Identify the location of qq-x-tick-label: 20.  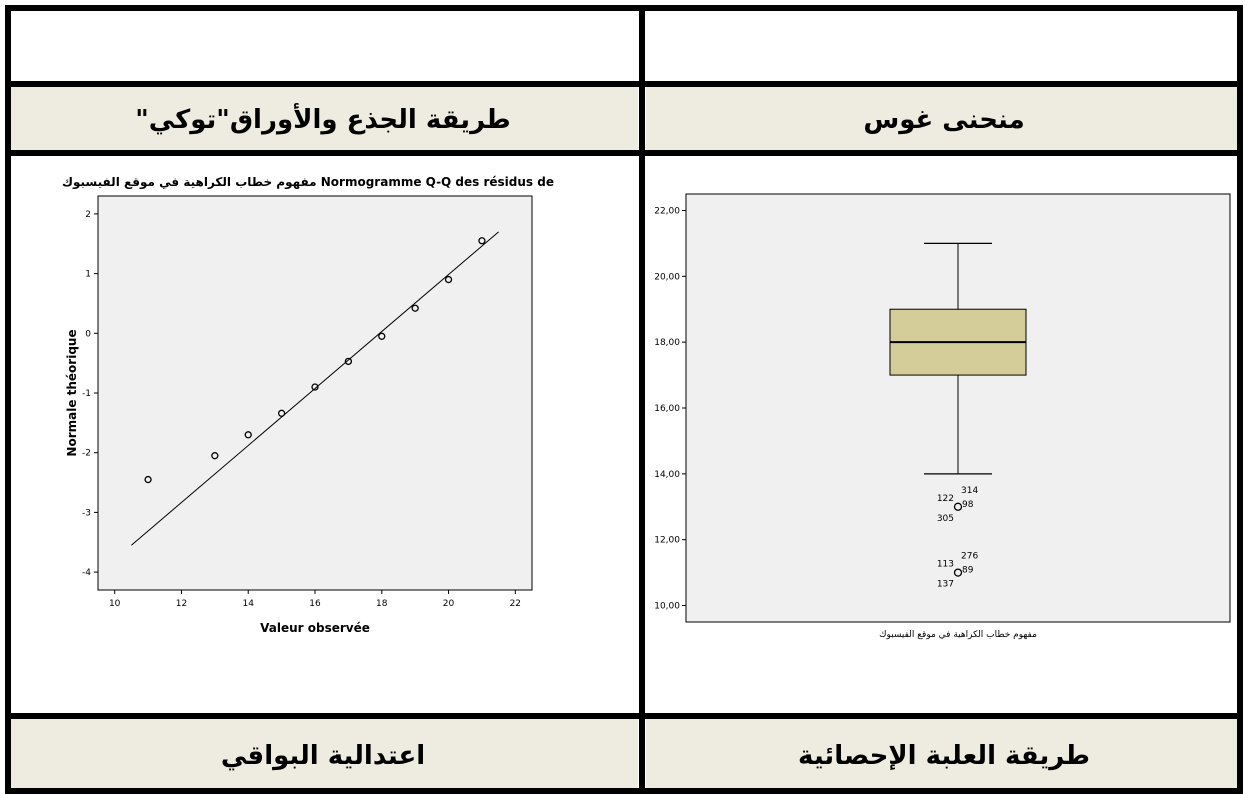
(449, 604).